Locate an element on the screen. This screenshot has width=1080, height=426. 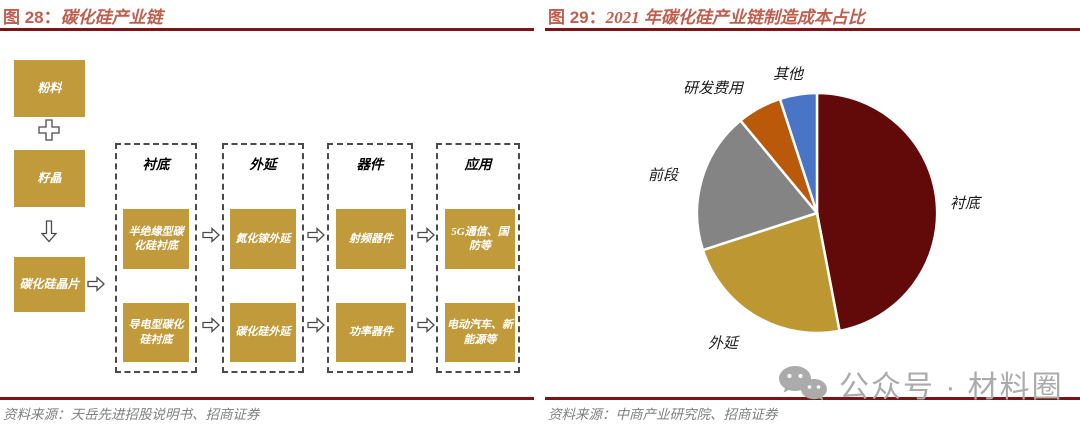
flow-box-conductive-substrate: 导电型碳化硅衬底 is located at coordinates (156, 332).